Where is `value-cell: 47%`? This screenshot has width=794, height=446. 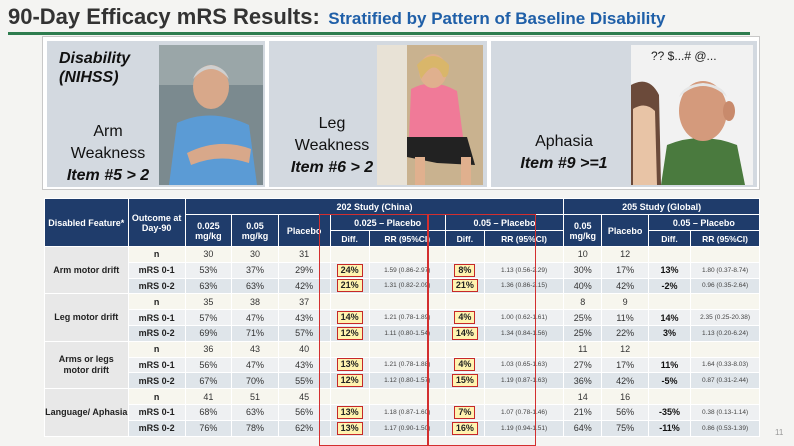
value-cell: 47% is located at coordinates (255, 365).